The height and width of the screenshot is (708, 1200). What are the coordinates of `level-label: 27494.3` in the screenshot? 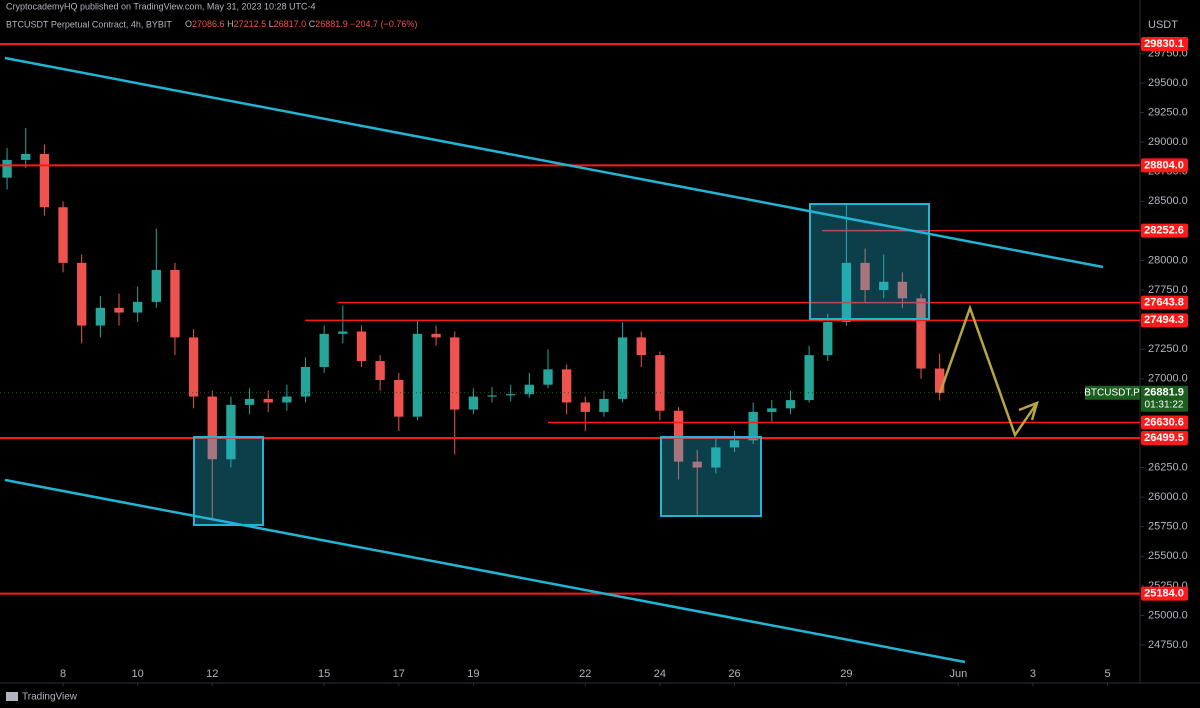 It's located at (1164, 320).